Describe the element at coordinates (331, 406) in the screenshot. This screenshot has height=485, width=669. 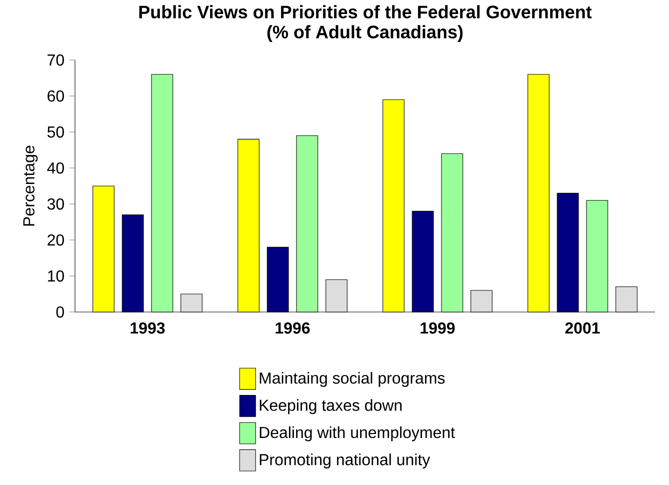
I see `legend-label: Keeping taxes down` at that location.